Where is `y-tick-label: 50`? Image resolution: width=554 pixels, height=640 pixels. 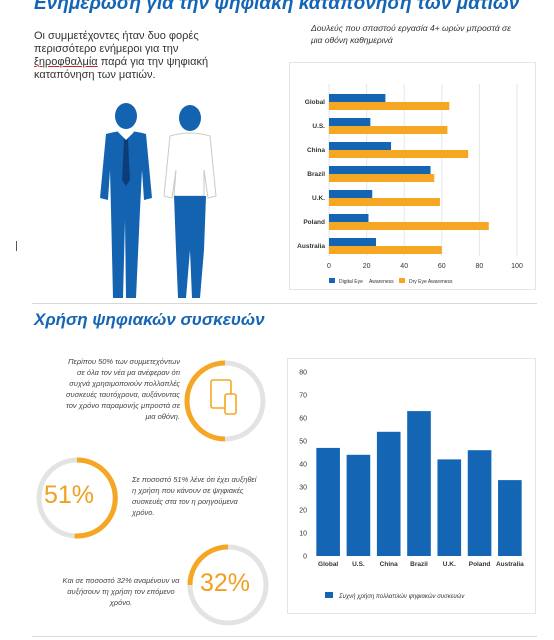 y-tick-label: 50 is located at coordinates (303, 442).